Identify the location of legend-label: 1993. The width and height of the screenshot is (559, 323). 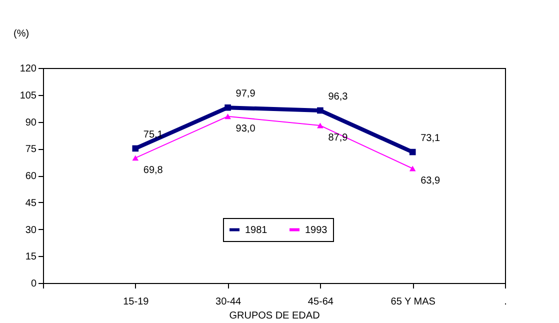
(316, 230).